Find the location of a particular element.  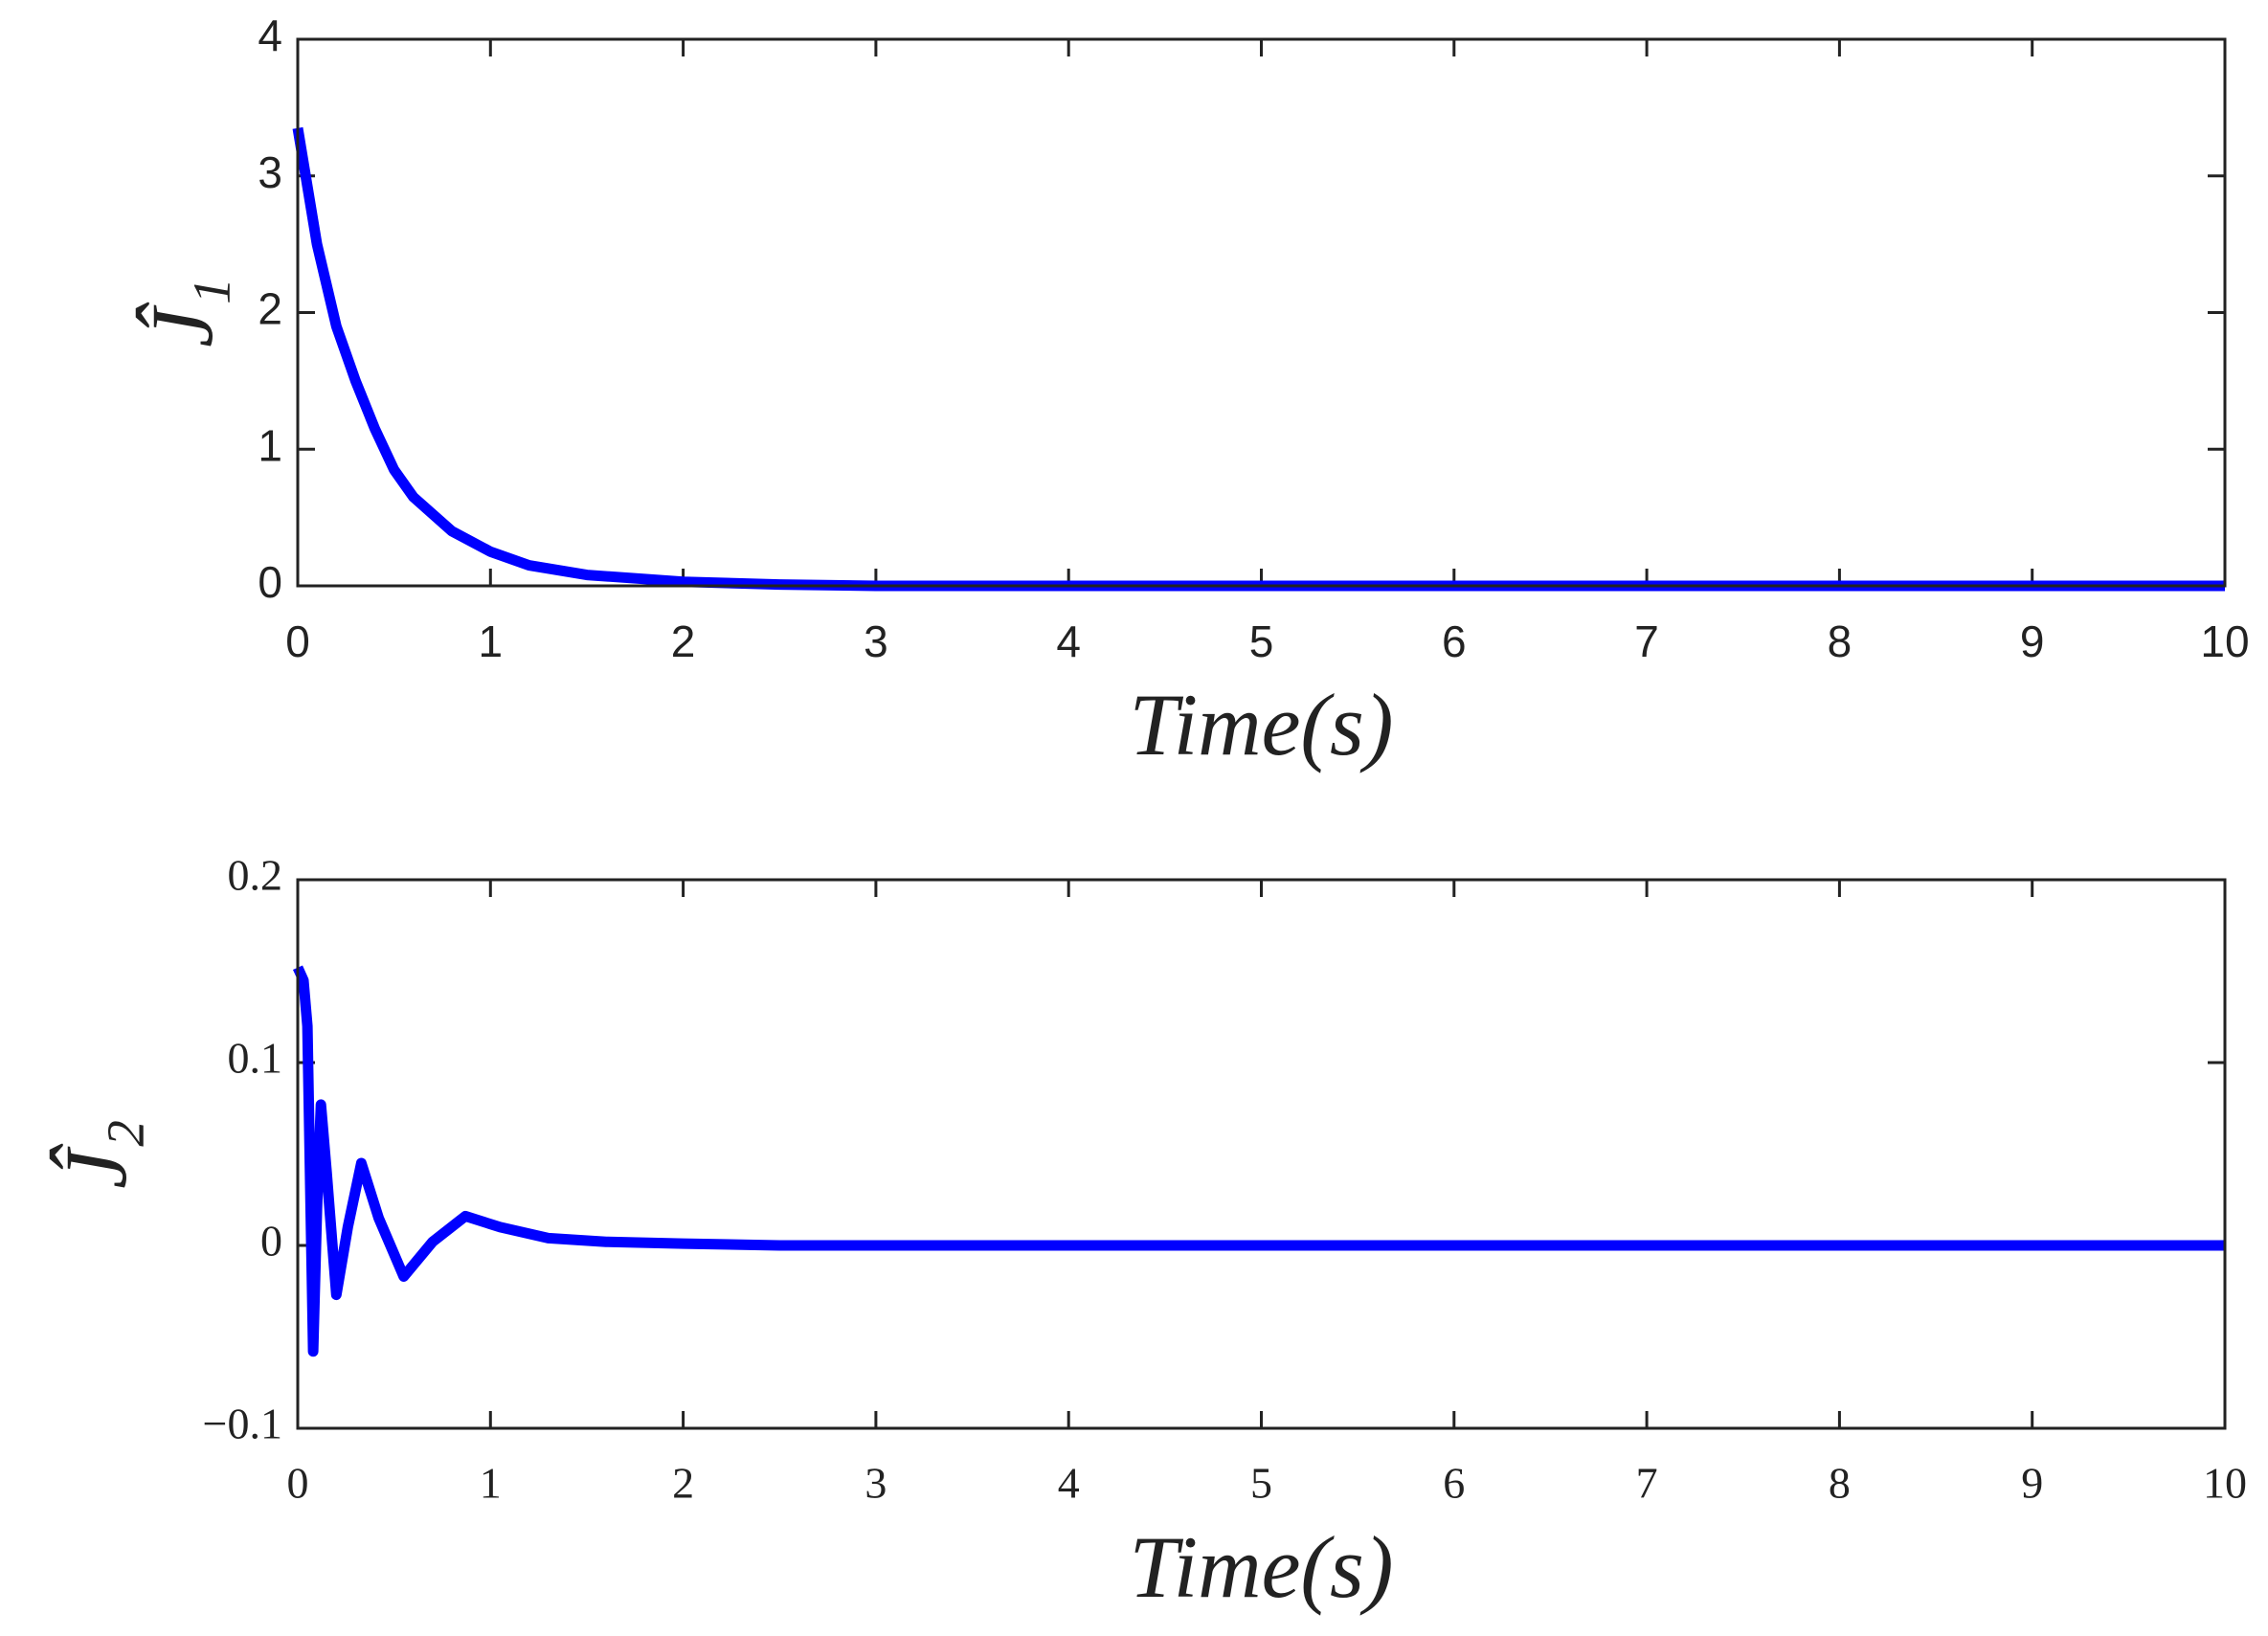

y-axis-label: Ĵ₂ is located at coordinates (96, 1154).